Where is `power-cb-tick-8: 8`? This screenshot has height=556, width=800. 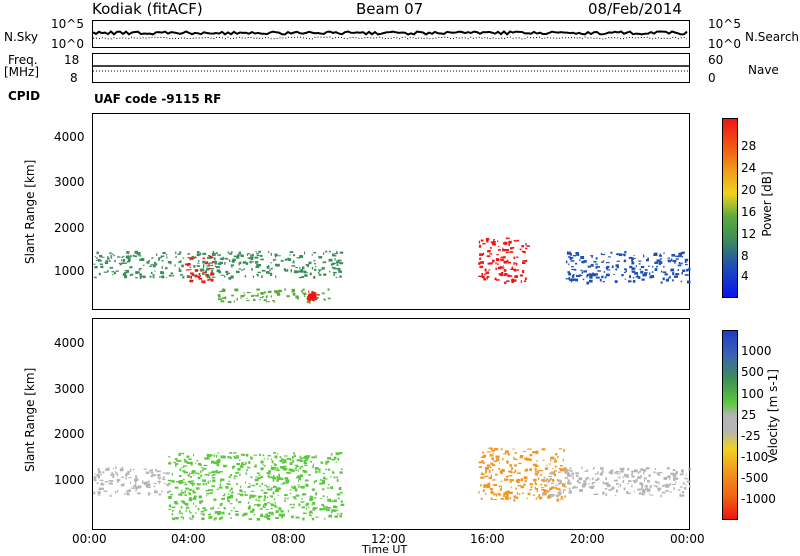
power-cb-tick-8: 8 is located at coordinates (745, 256).